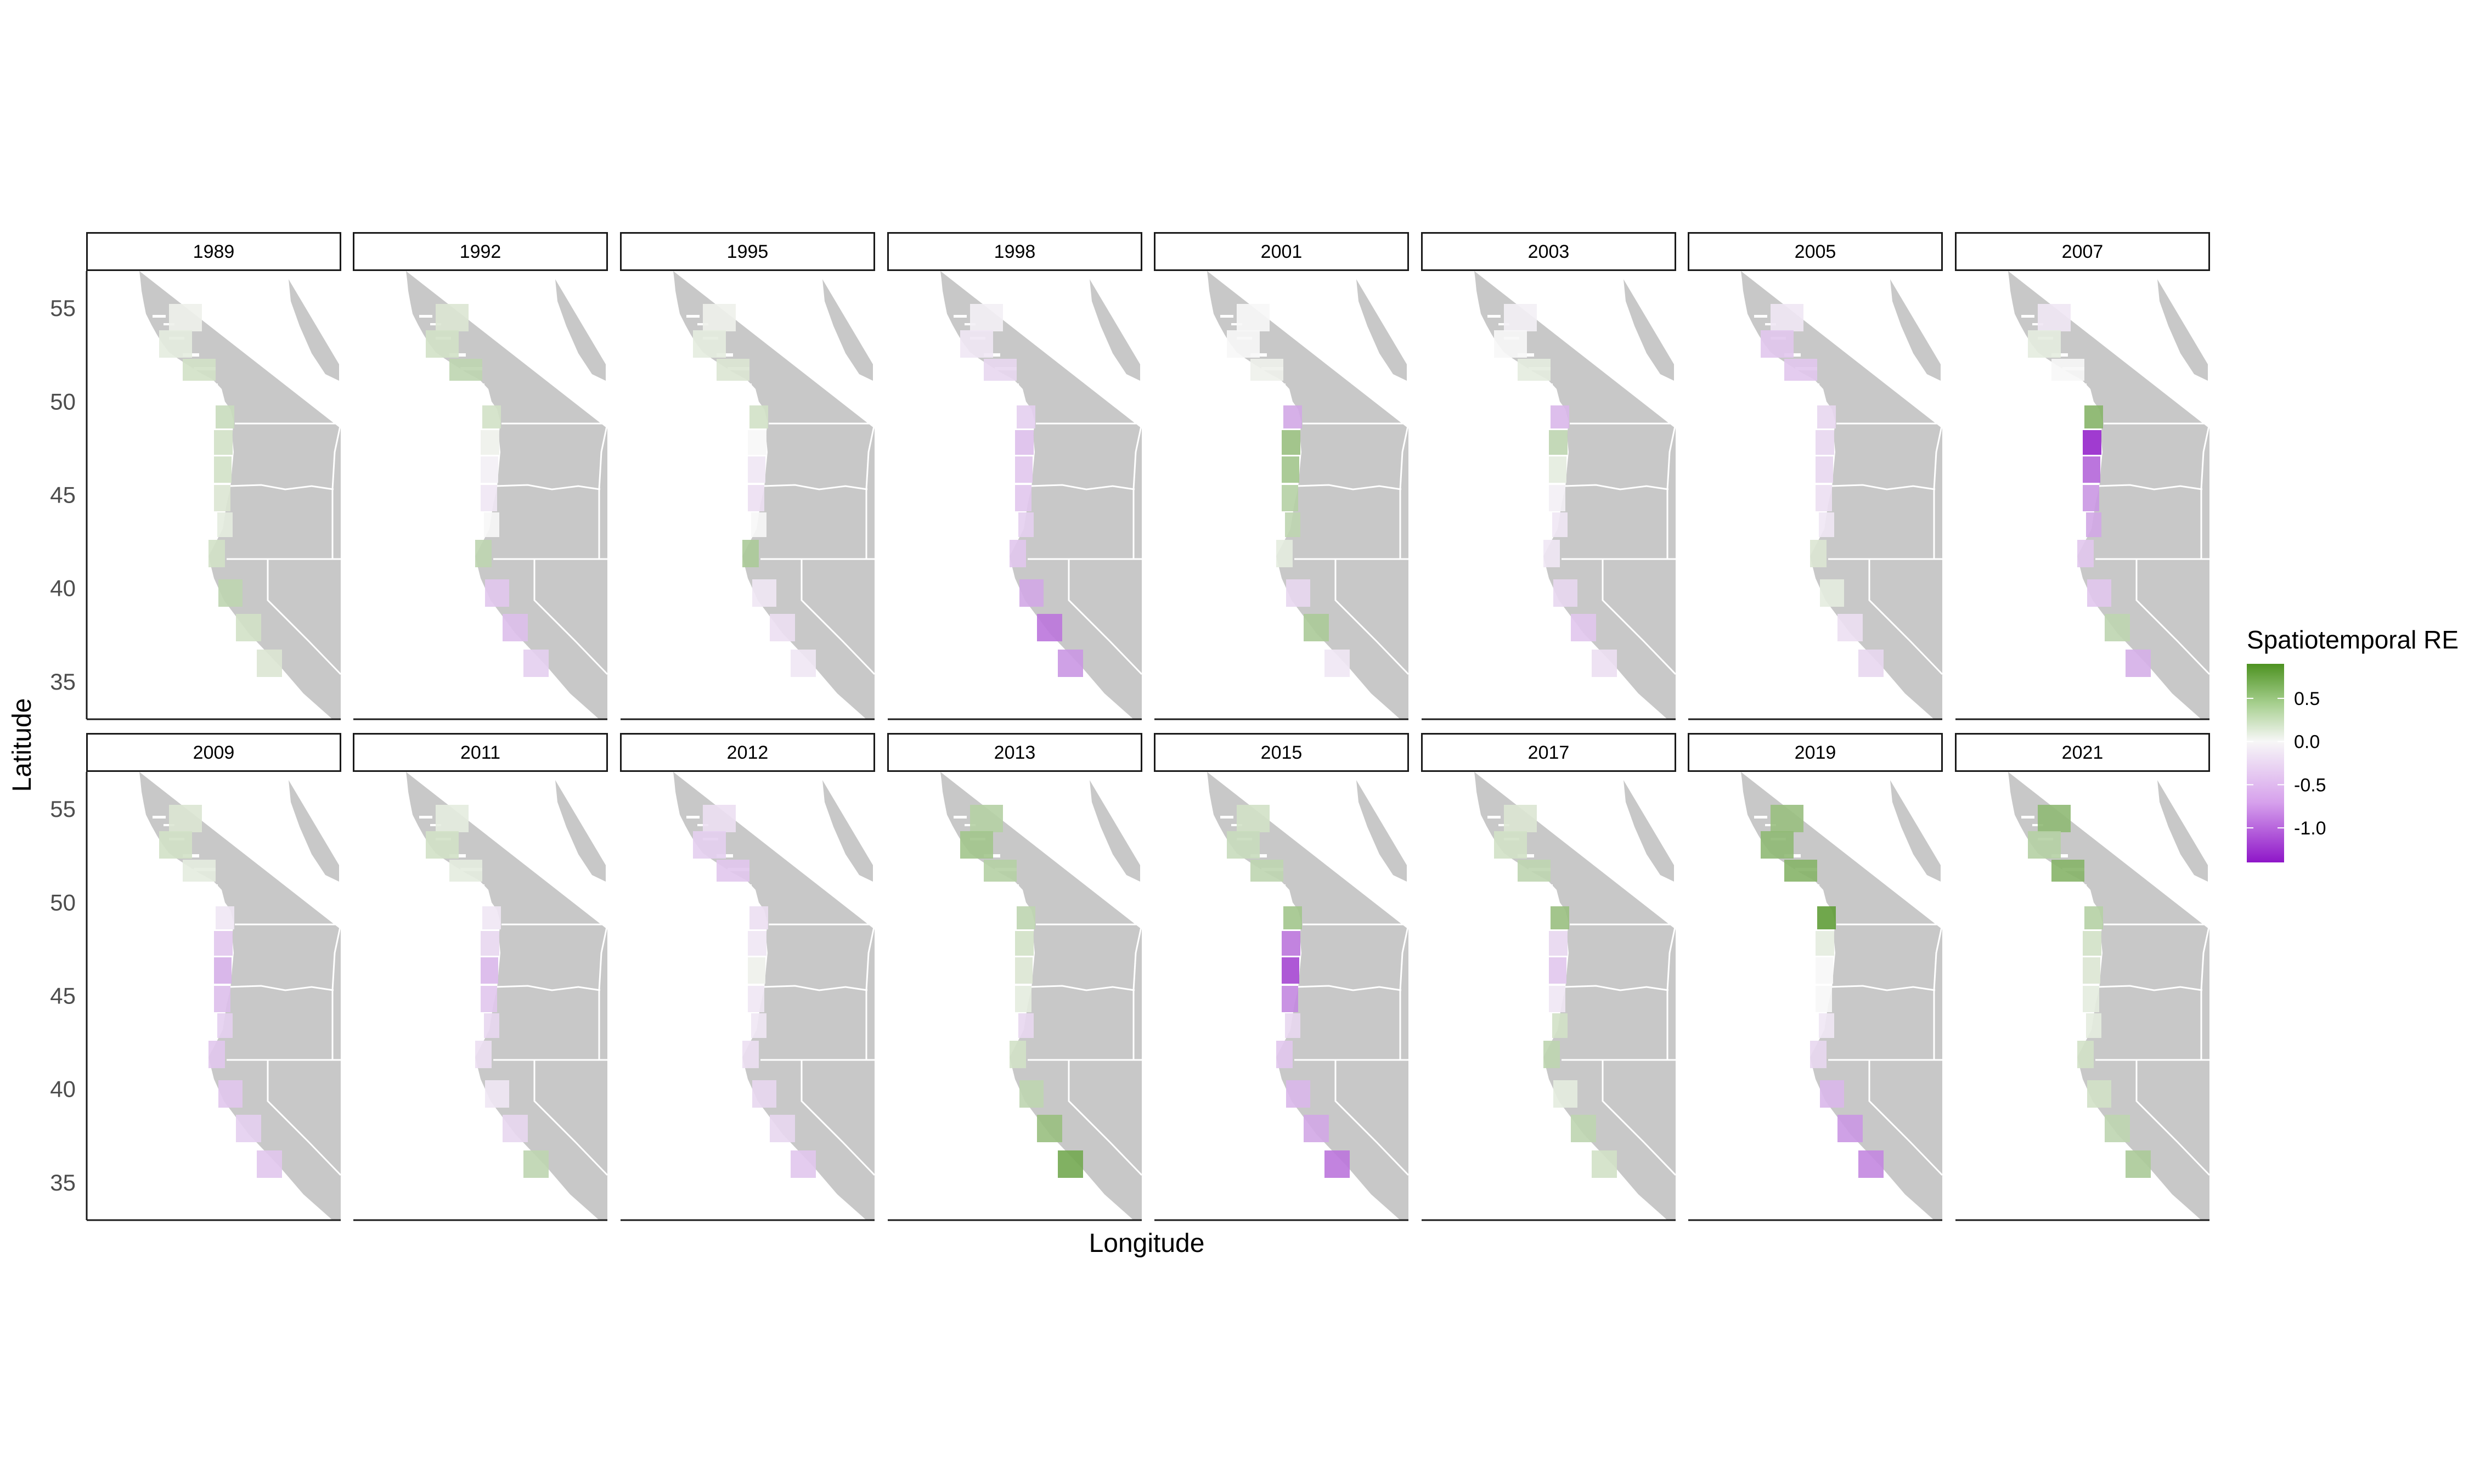 This screenshot has height=1484, width=2469. What do you see at coordinates (1282, 752) in the screenshot?
I see `facet-strip-label: 2015` at bounding box center [1282, 752].